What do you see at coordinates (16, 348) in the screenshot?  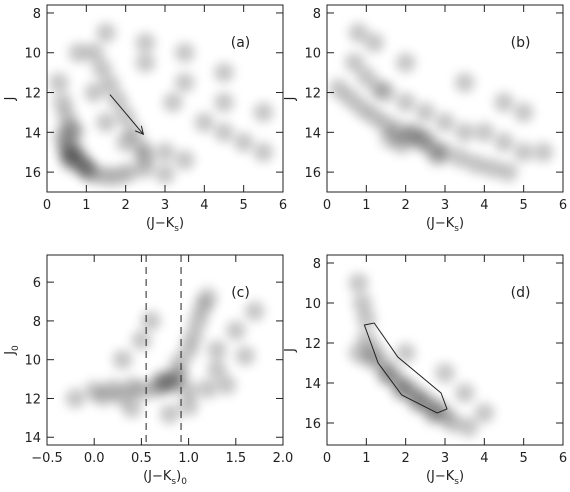 I see `y-axis-label-part: 0` at bounding box center [16, 348].